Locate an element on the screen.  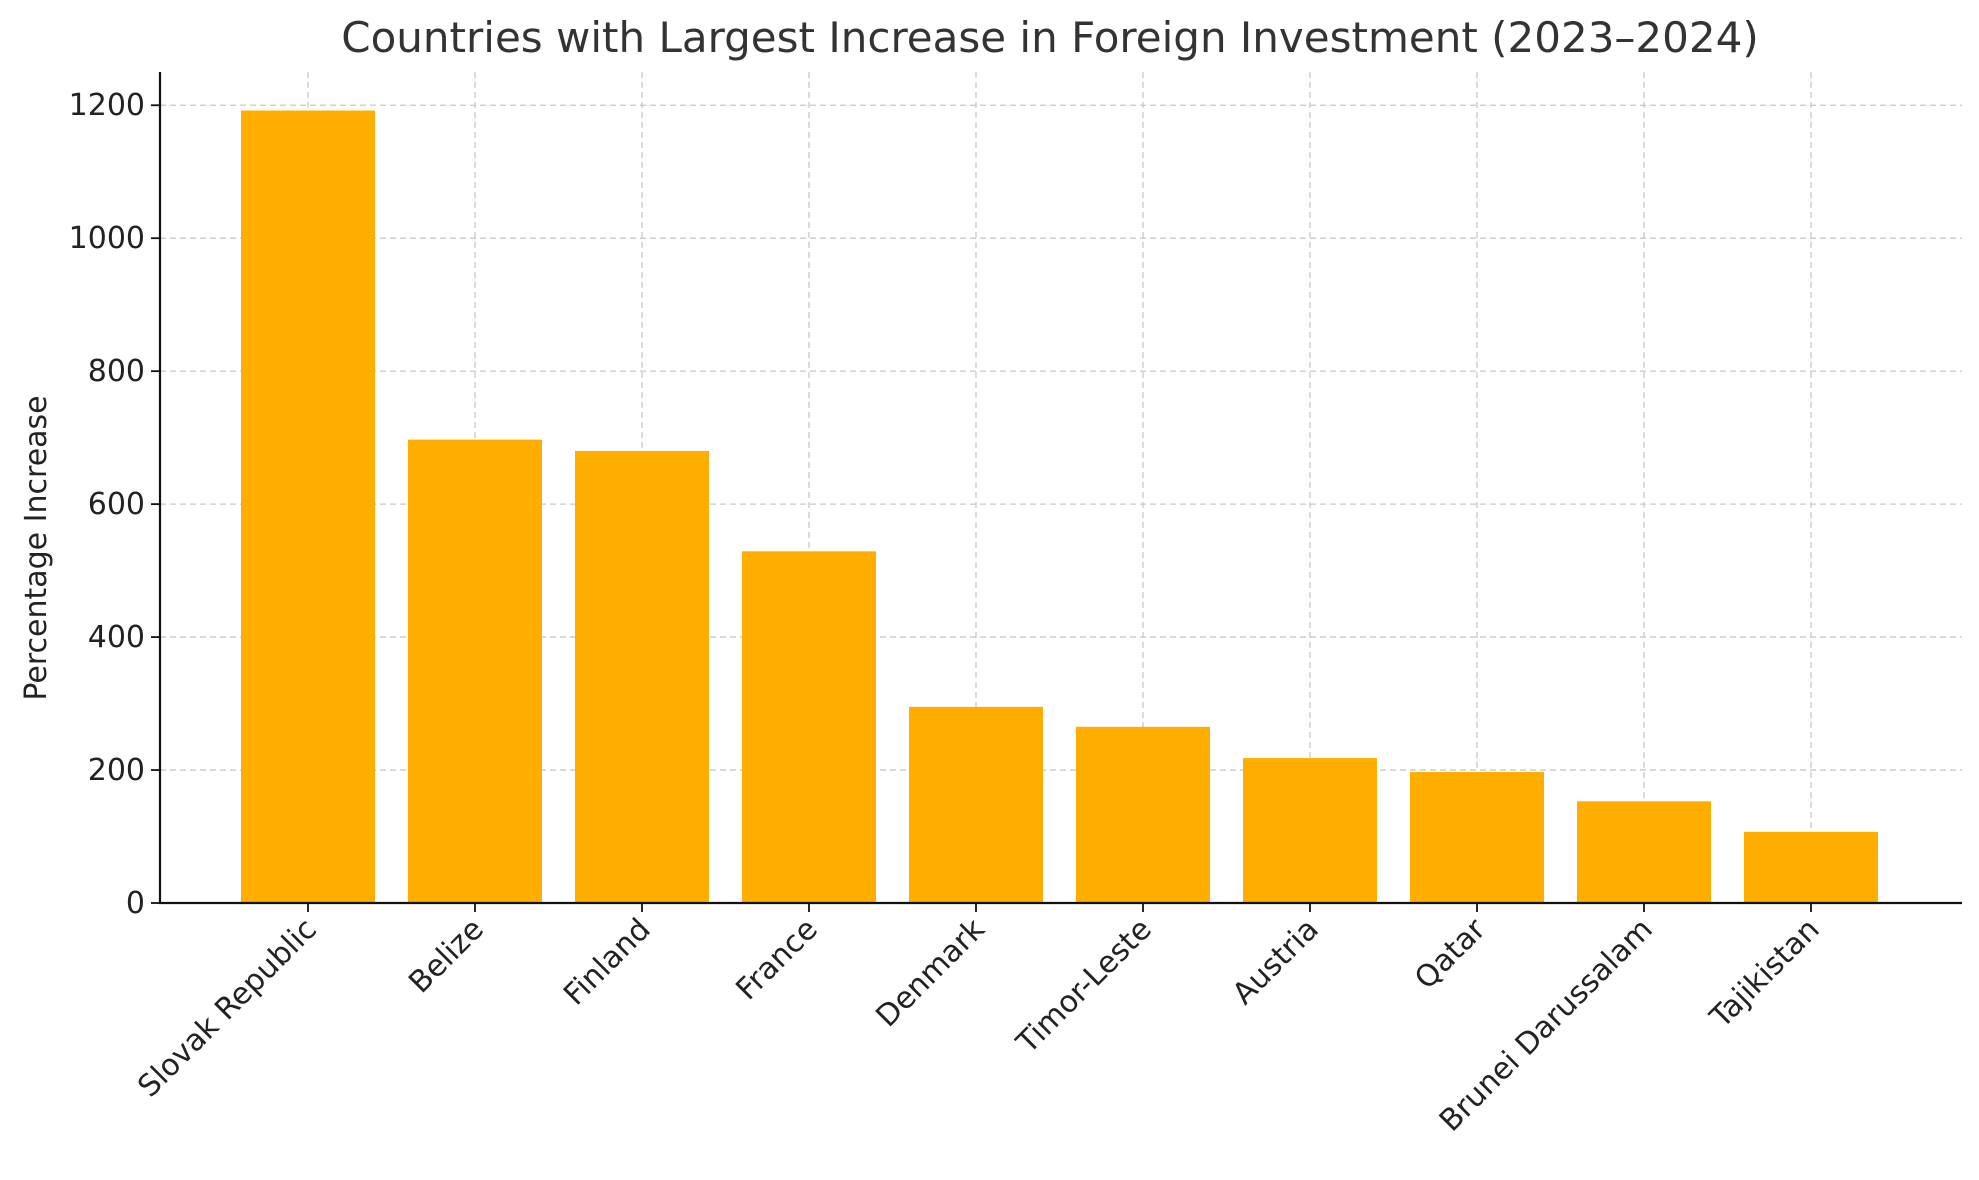
x-tick-label: France is located at coordinates (776, 959).